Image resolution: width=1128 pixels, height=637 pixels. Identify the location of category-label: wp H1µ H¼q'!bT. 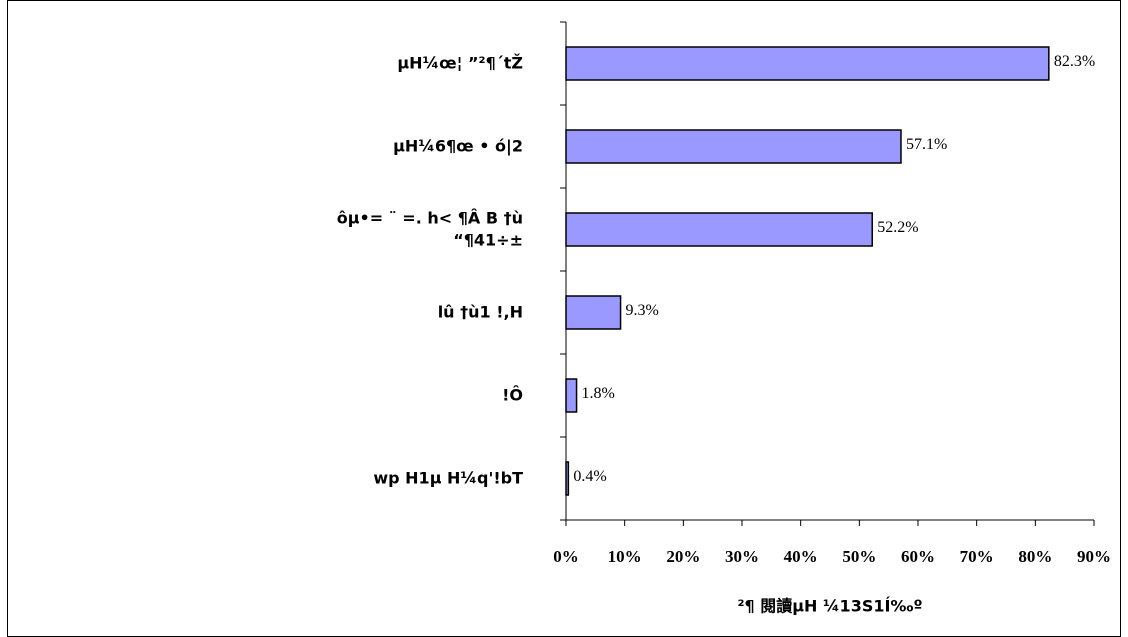
(448, 477).